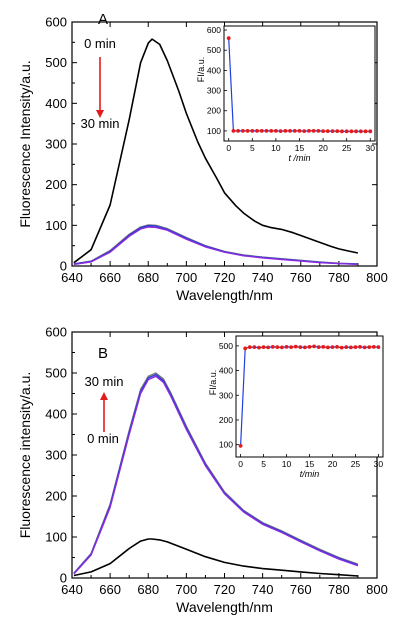 This screenshot has height=619, width=414. Describe the element at coordinates (226, 346) in the screenshot. I see `inset-y-tick-label: 500` at that location.